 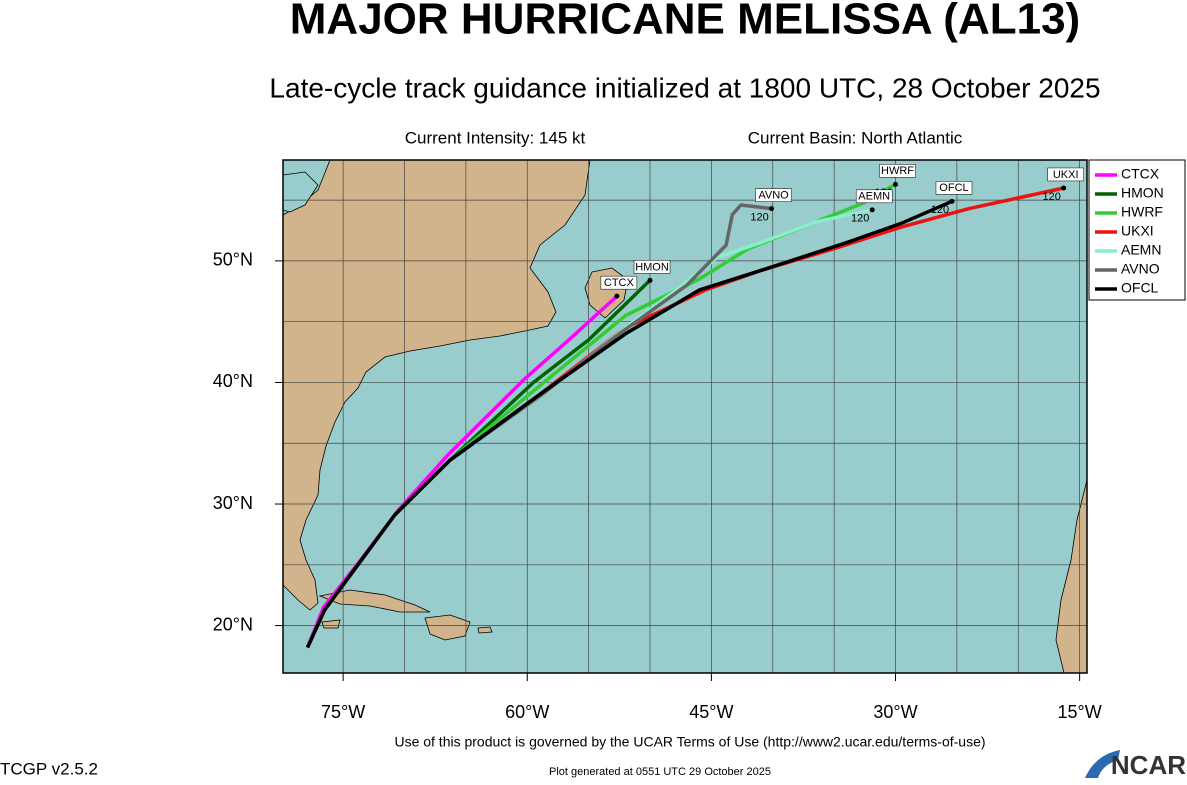 What do you see at coordinates (233, 260) in the screenshot?
I see `y-tick-label: 50°N` at bounding box center [233, 260].